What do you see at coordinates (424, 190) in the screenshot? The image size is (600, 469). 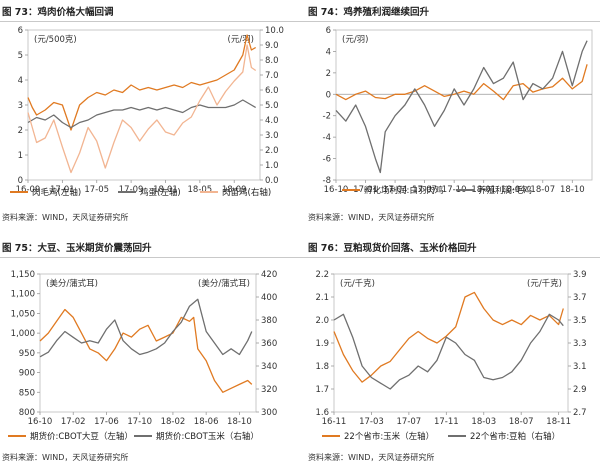 I see `x-tick-label: 17-07` at bounding box center [424, 190].